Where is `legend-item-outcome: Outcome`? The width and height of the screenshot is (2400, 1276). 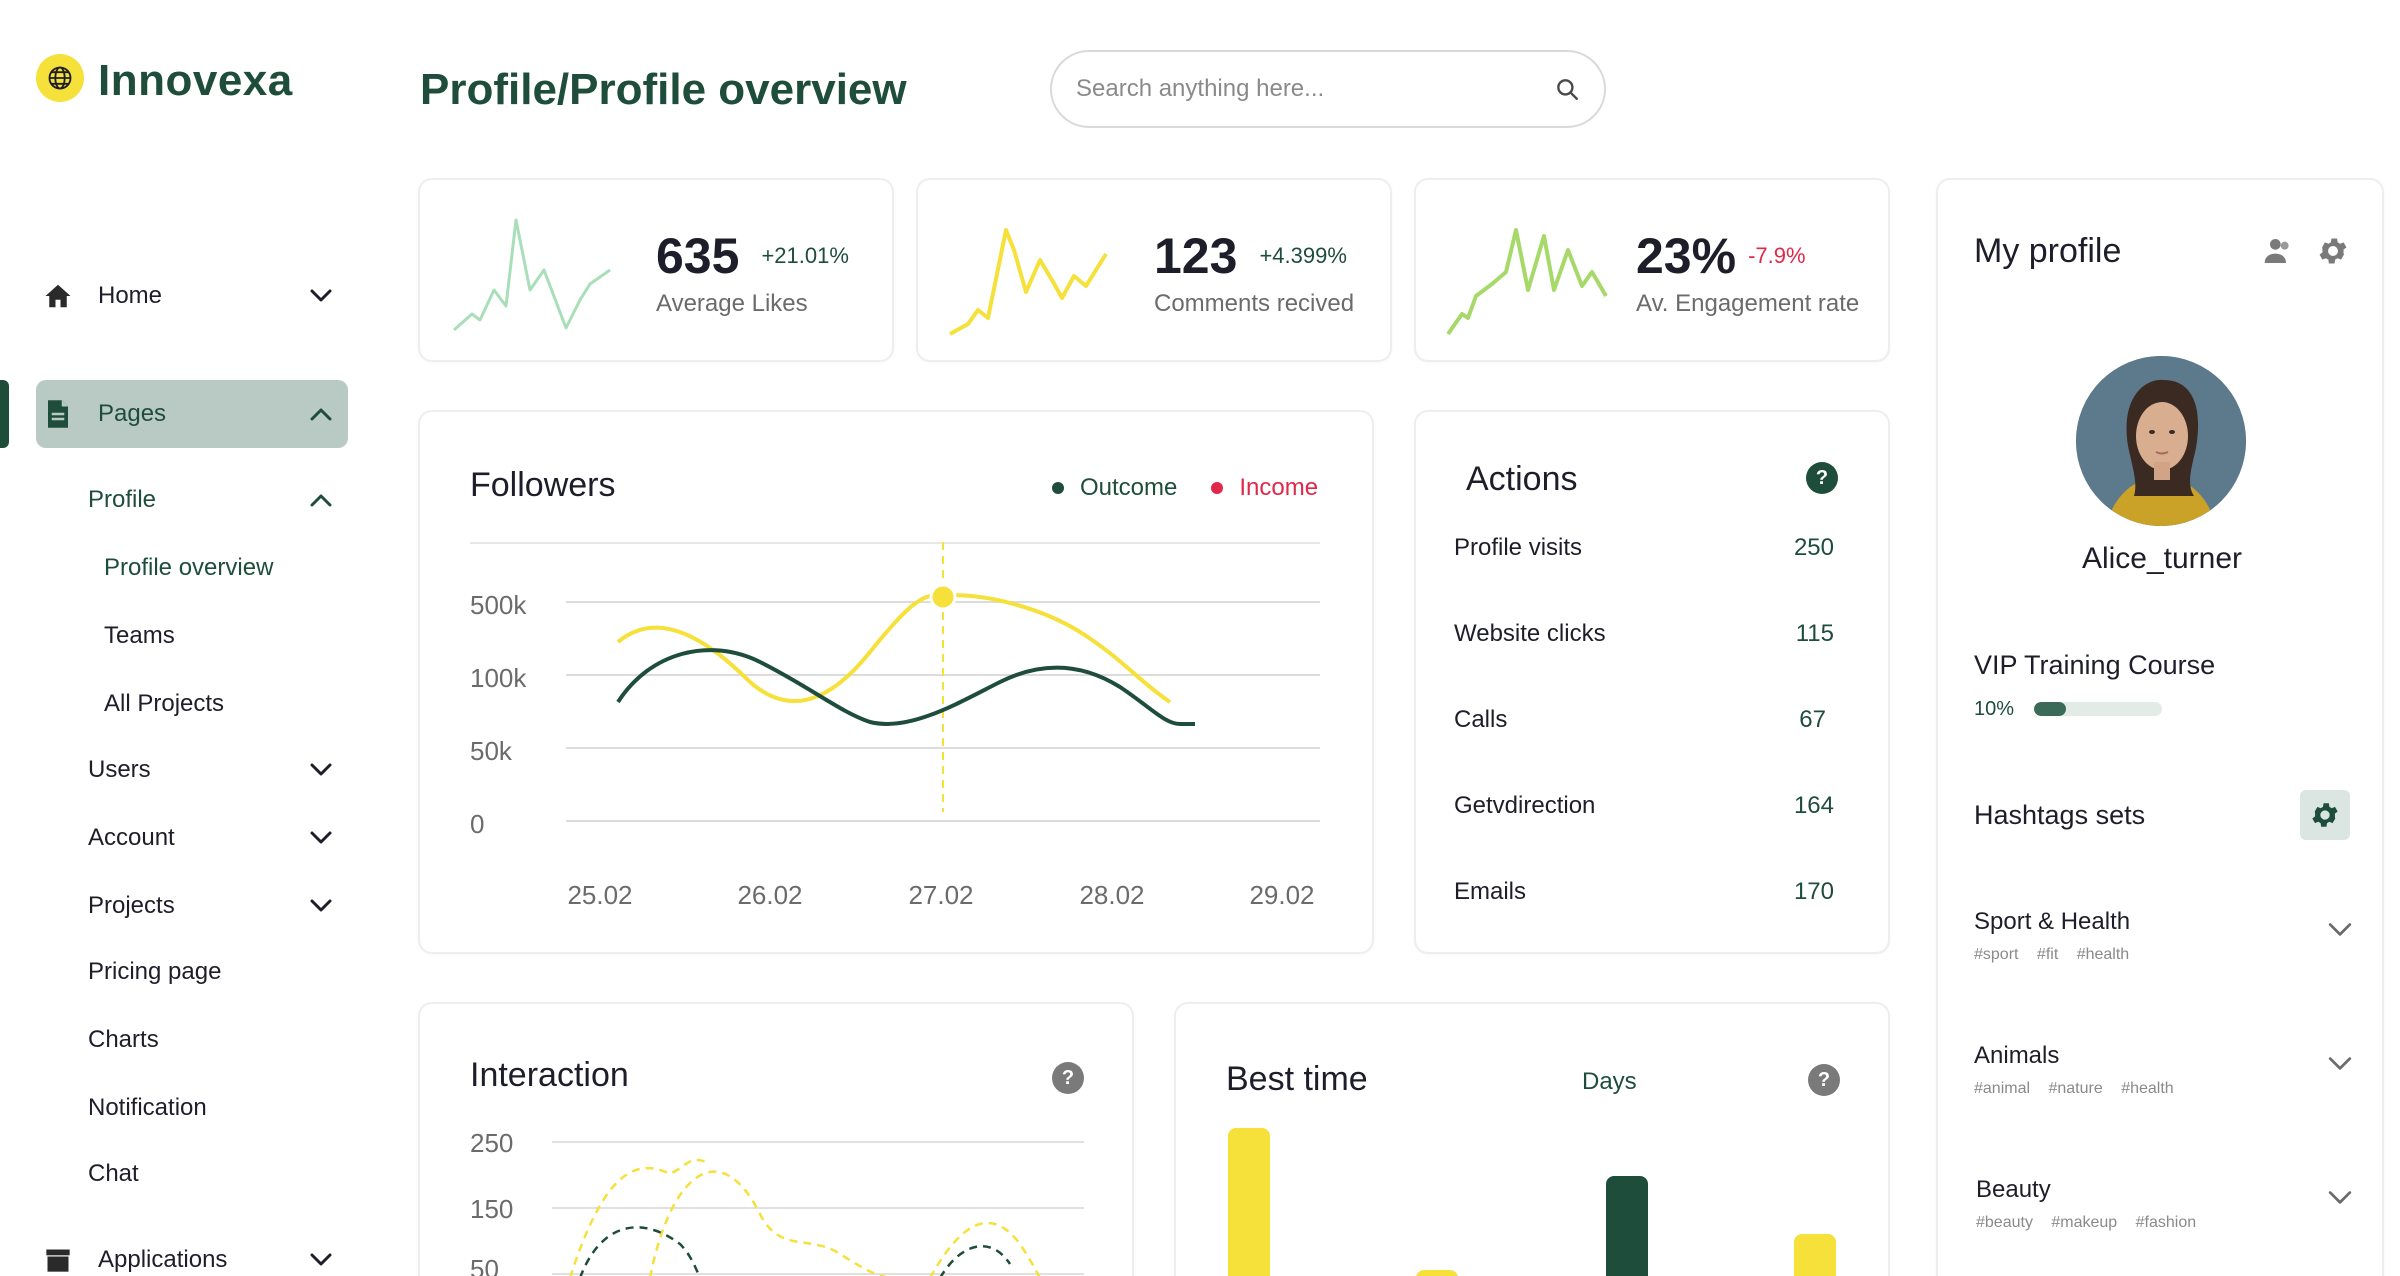 legend-item-outcome: Outcome is located at coordinates (1114, 488).